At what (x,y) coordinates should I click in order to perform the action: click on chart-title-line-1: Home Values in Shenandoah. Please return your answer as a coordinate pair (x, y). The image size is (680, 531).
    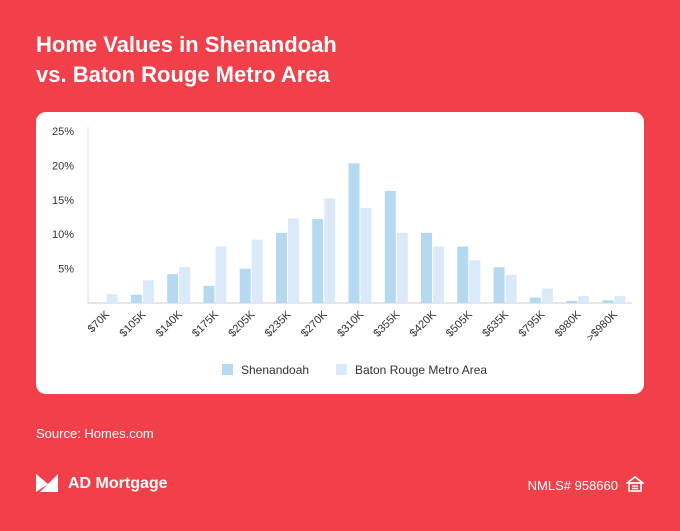
    Looking at the image, I should click on (186, 44).